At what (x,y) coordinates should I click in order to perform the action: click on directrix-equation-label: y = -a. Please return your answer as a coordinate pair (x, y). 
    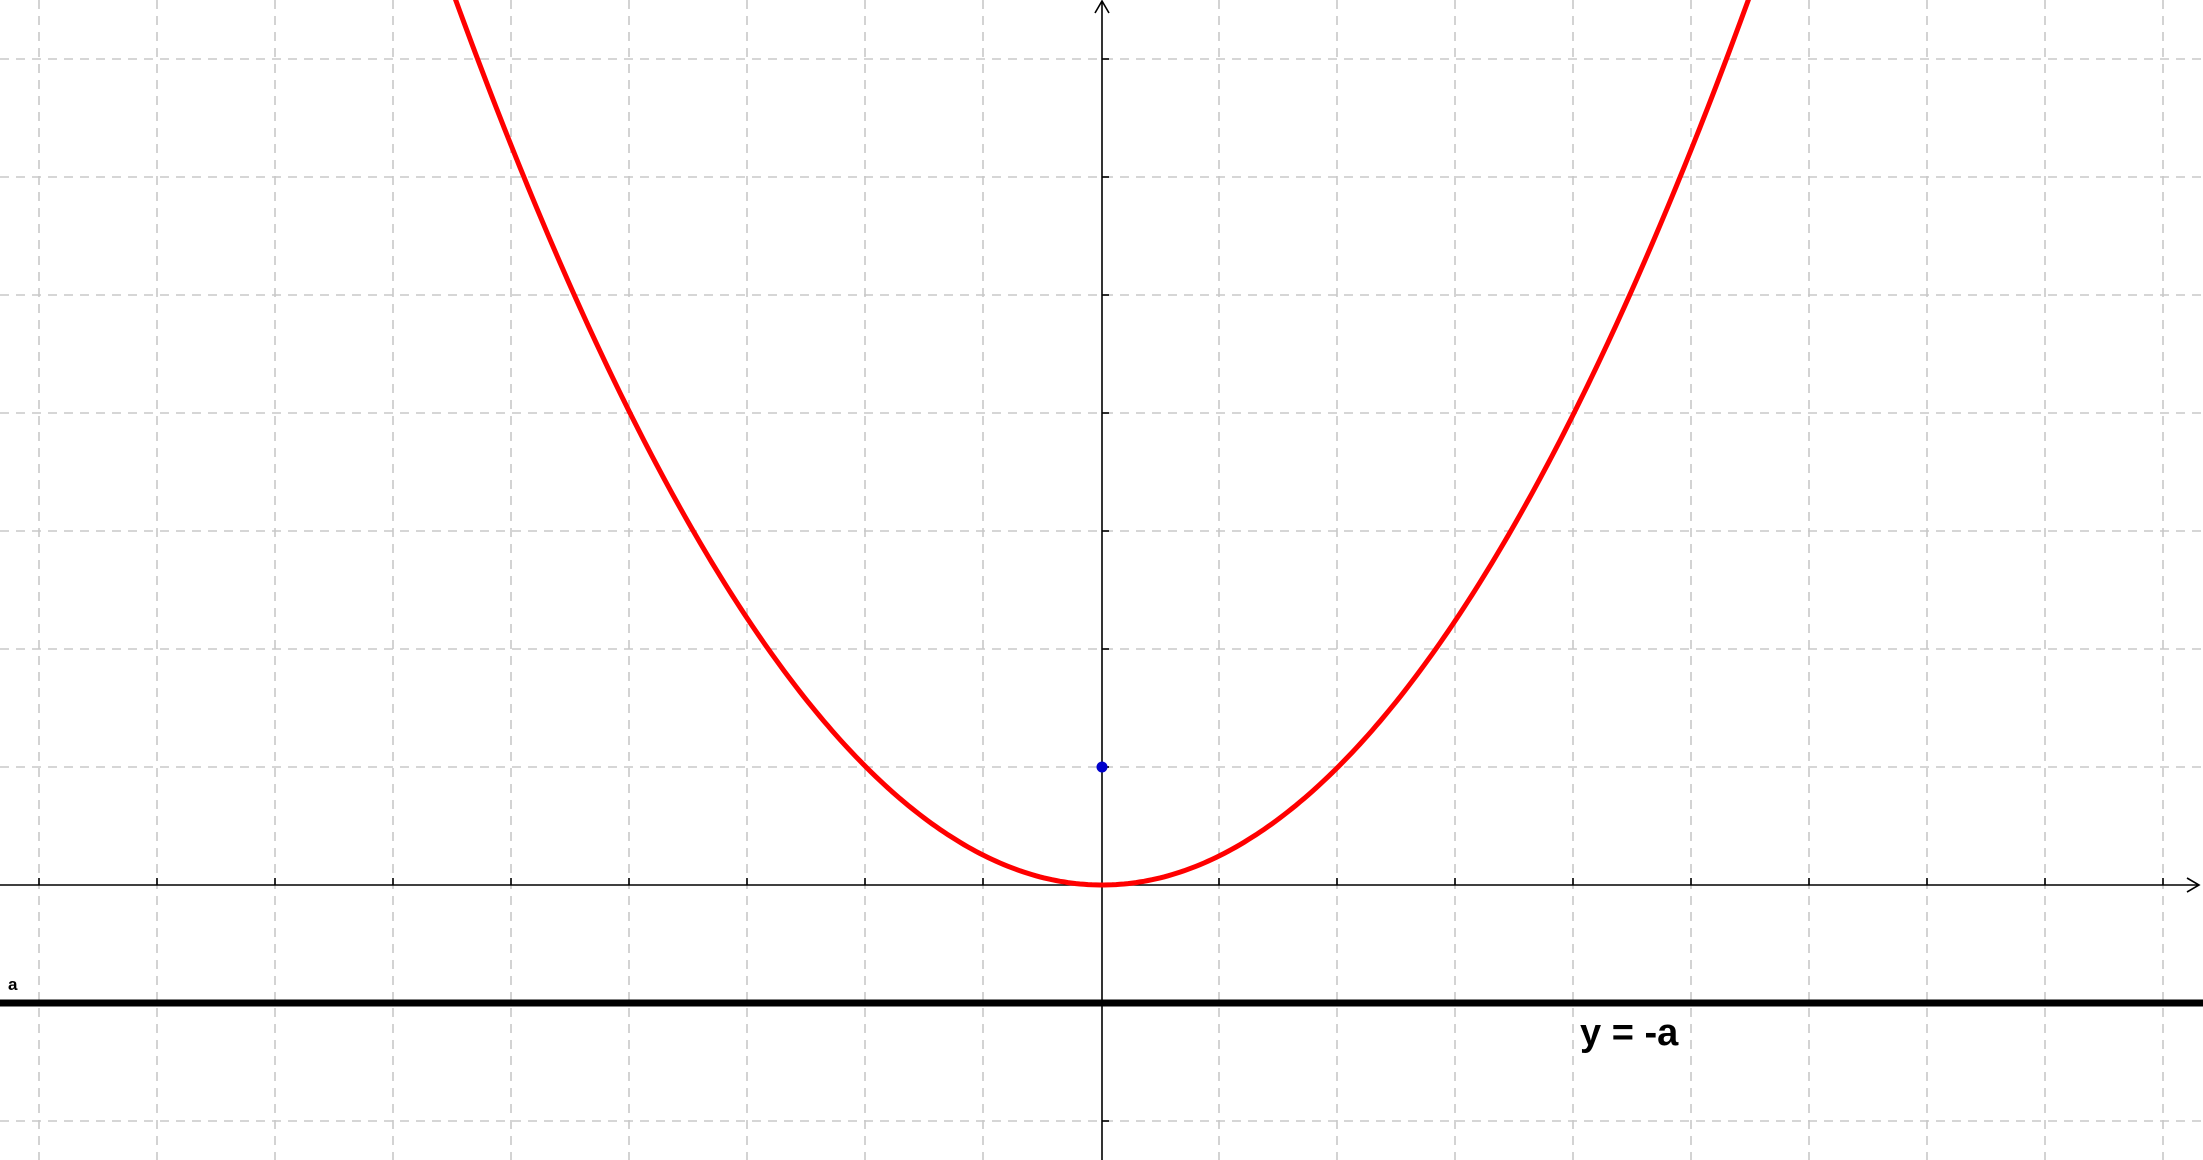
    Looking at the image, I should click on (1629, 1033).